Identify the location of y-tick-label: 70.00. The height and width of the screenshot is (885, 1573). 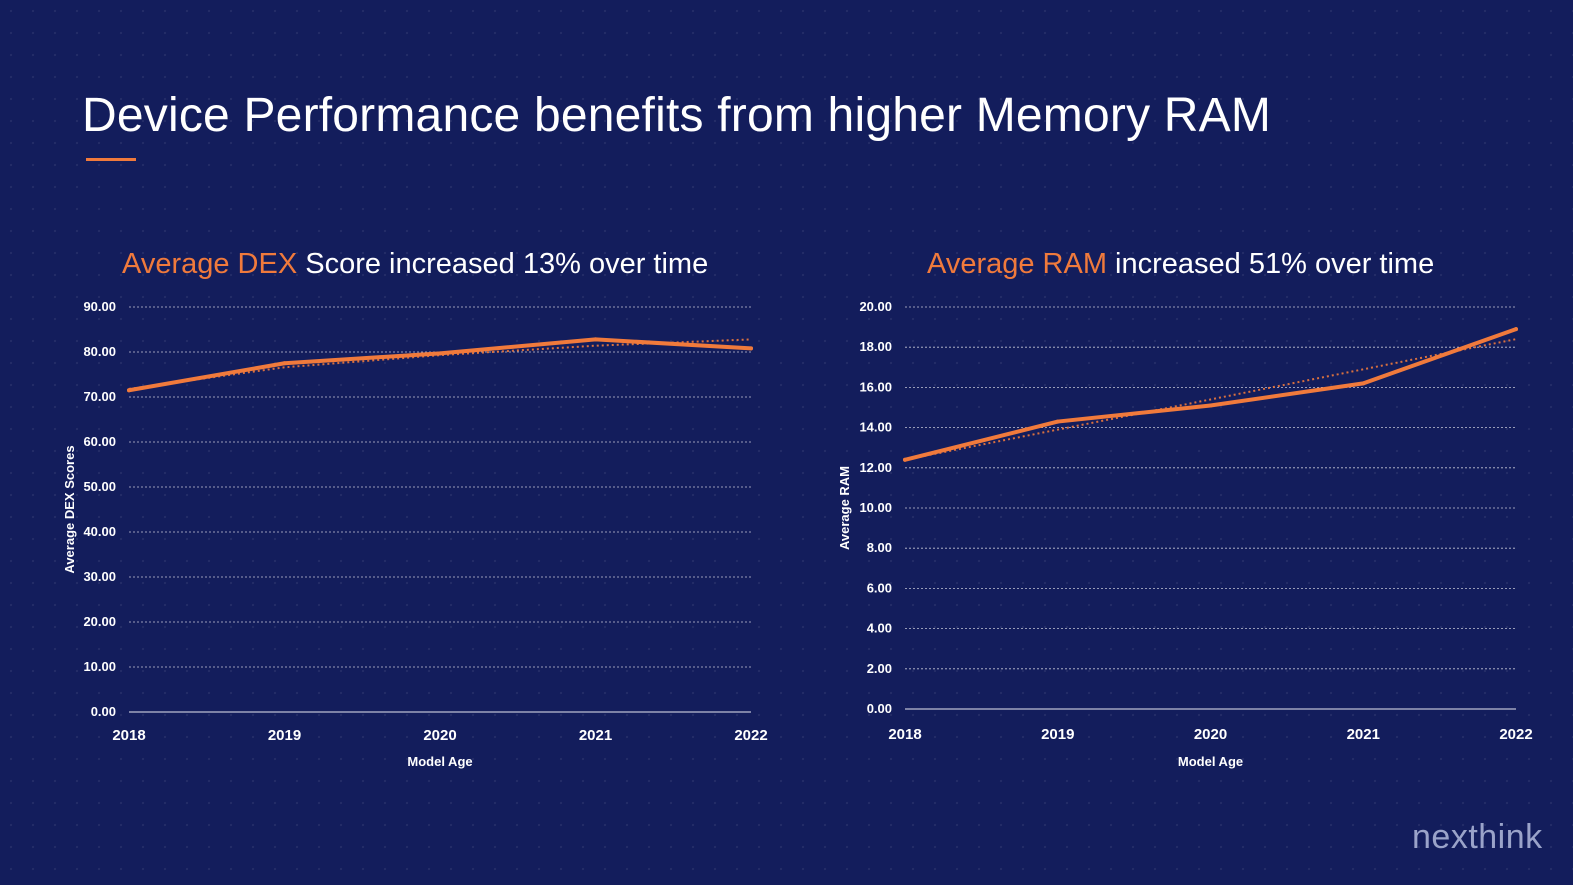
(99, 396).